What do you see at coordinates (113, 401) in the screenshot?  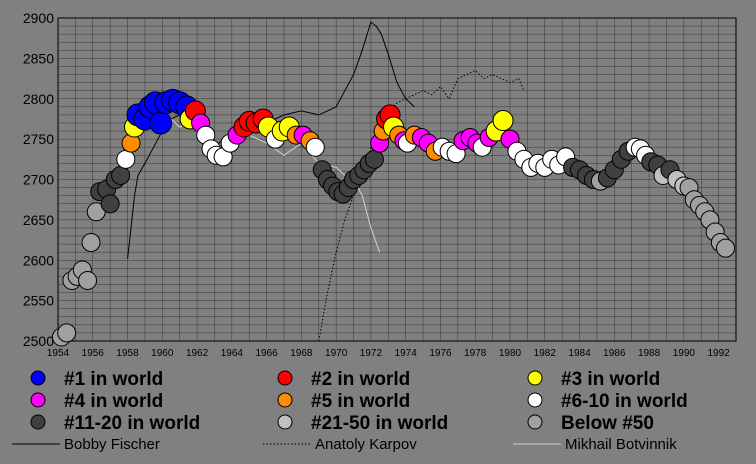 I see `legend-label: #4 in world` at bounding box center [113, 401].